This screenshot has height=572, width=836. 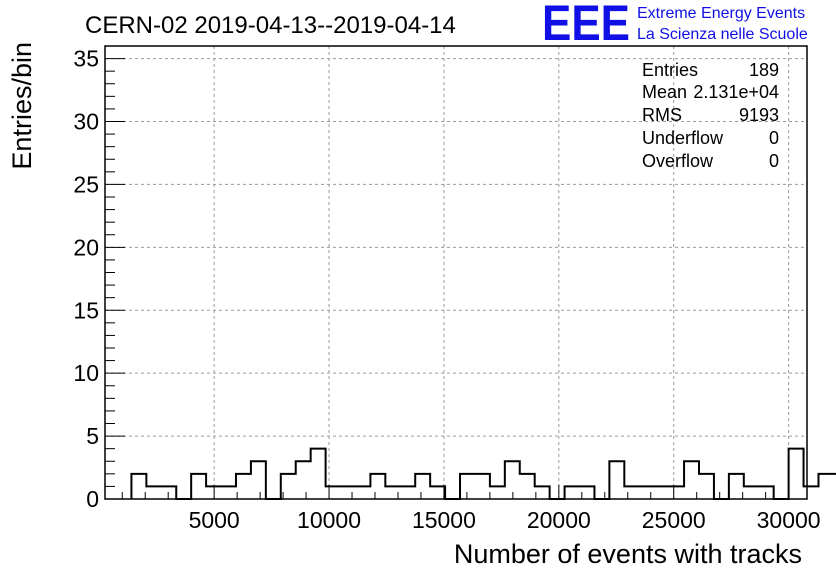 What do you see at coordinates (86, 373) in the screenshot?
I see `y-tick-label: 10` at bounding box center [86, 373].